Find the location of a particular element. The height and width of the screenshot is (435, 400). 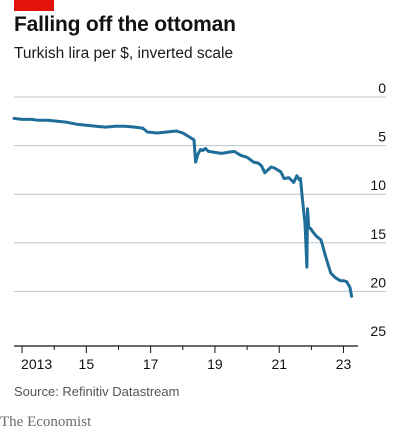

x-axis: 2013 15 17 19 21 23 is located at coordinates (186, 358).